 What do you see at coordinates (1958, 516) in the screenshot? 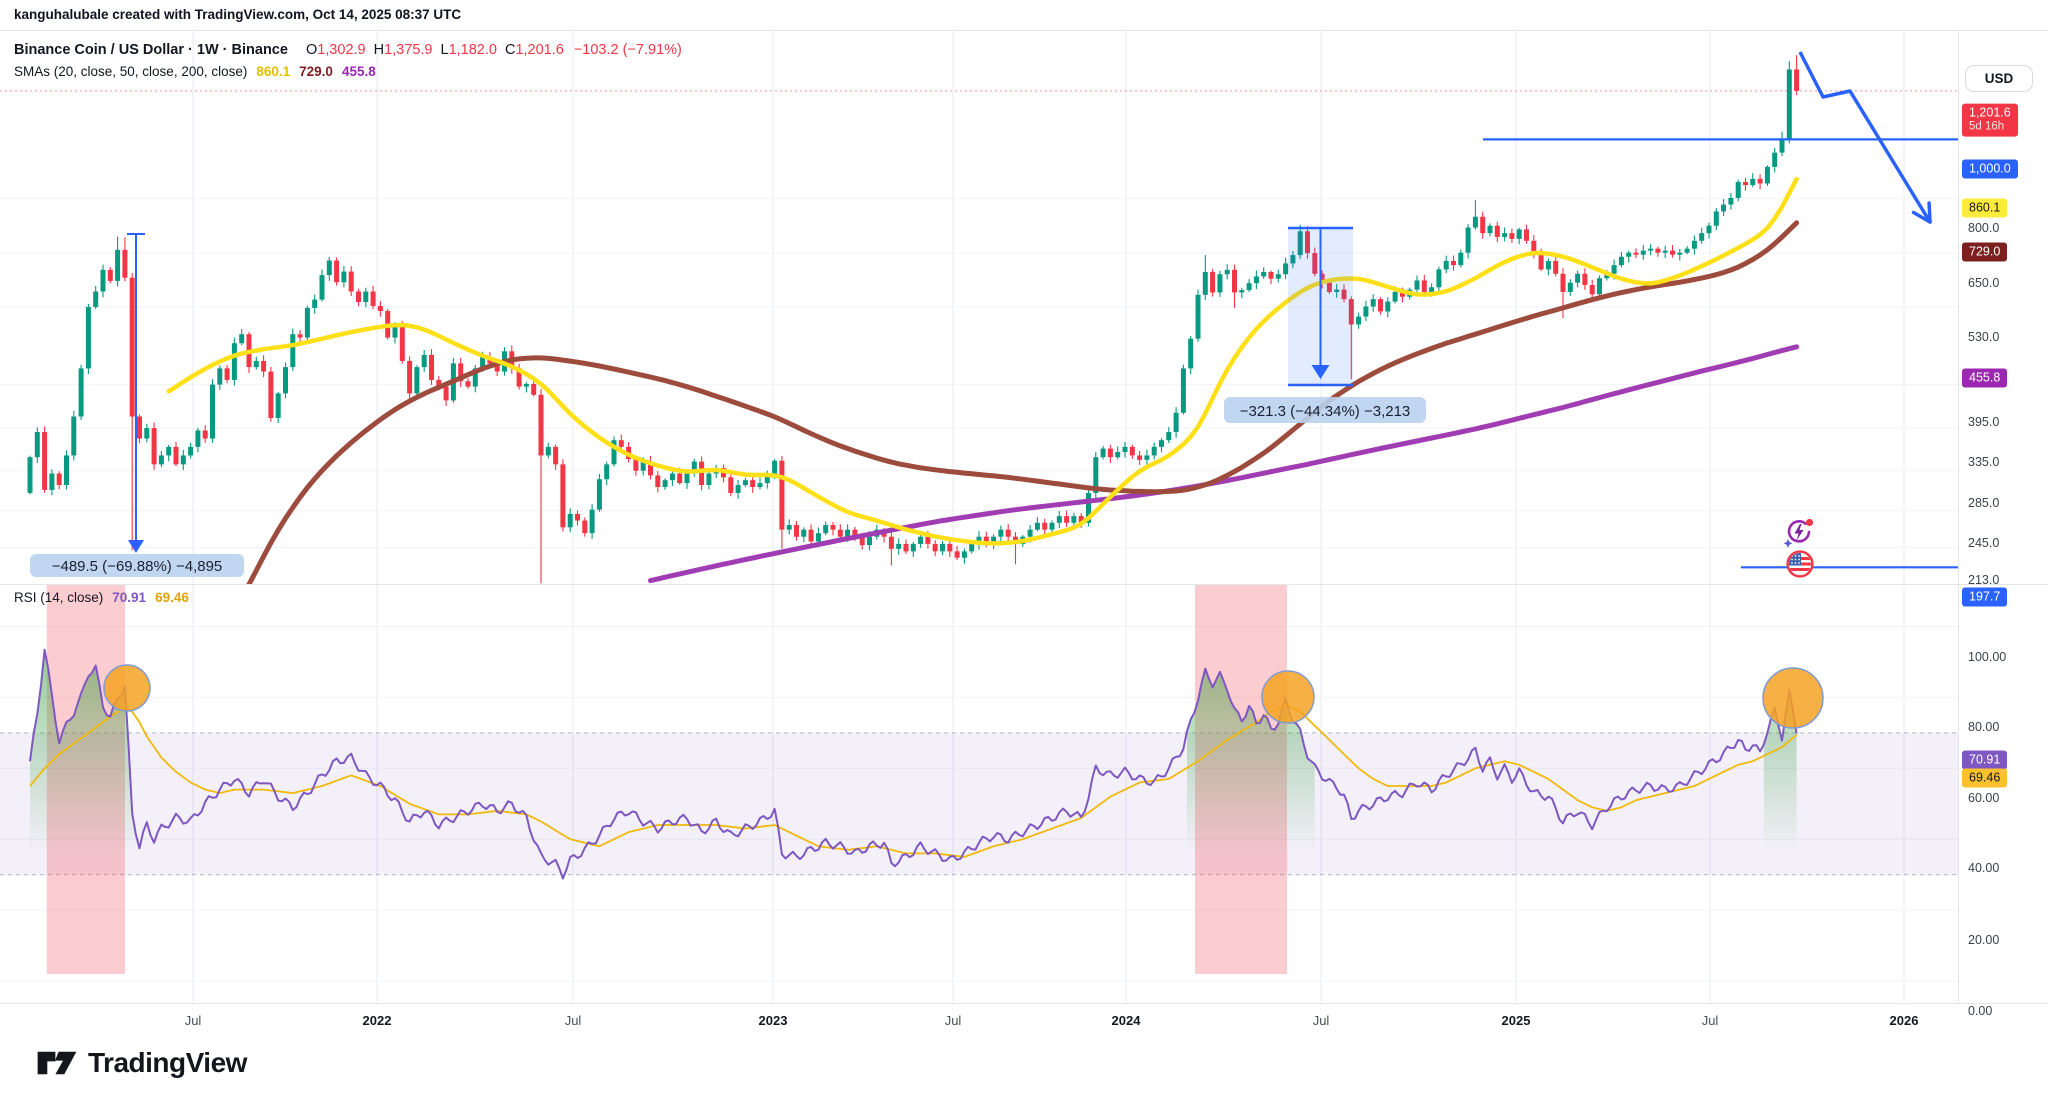
I see `price-axis-border` at bounding box center [1958, 516].